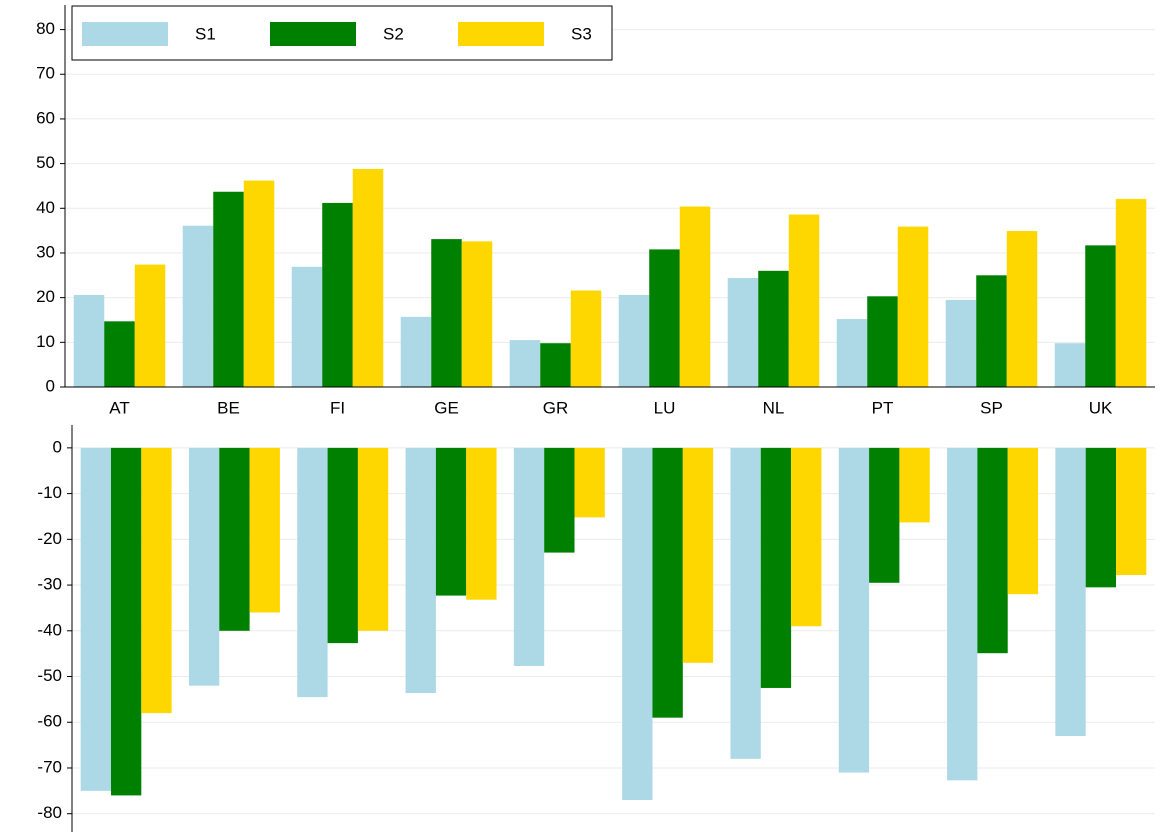 The image size is (1167, 836). What do you see at coordinates (49, 766) in the screenshot?
I see `y-tick-label: -70` at bounding box center [49, 766].